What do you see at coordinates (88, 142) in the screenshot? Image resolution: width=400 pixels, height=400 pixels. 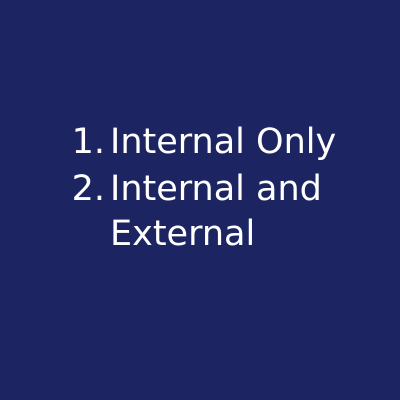 I see `list-number: 1.` at bounding box center [88, 142].